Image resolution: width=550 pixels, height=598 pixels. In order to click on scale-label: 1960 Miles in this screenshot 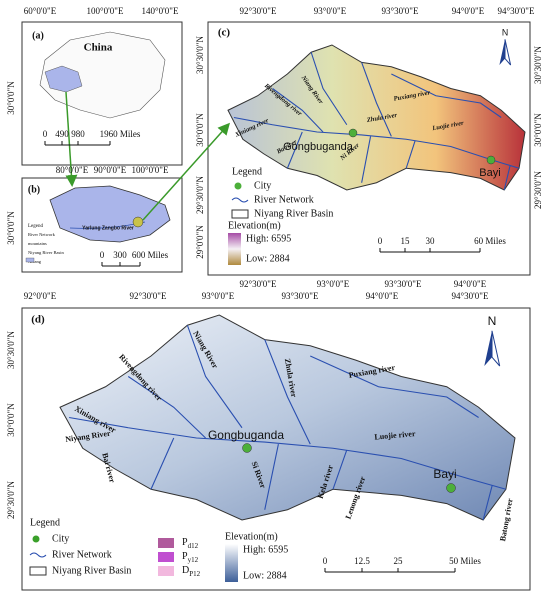, I will do `click(120, 134)`.